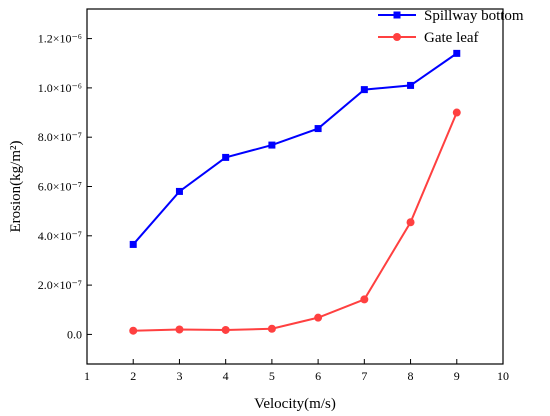 This screenshot has width=550, height=416. What do you see at coordinates (451, 38) in the screenshot?
I see `legend-label: Gate leaf` at bounding box center [451, 38].